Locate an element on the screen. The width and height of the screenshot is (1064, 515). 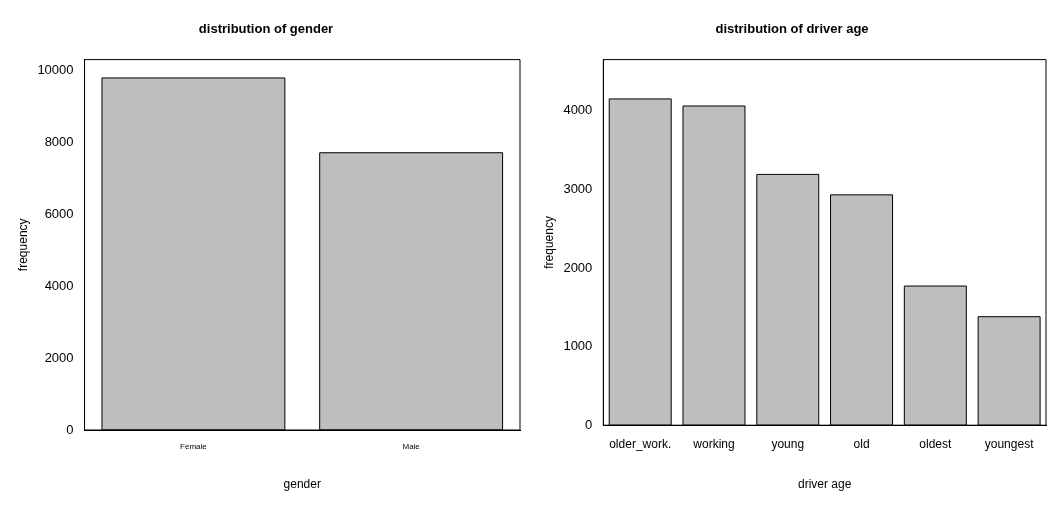
x-tick-label: youngest is located at coordinates (1009, 443).